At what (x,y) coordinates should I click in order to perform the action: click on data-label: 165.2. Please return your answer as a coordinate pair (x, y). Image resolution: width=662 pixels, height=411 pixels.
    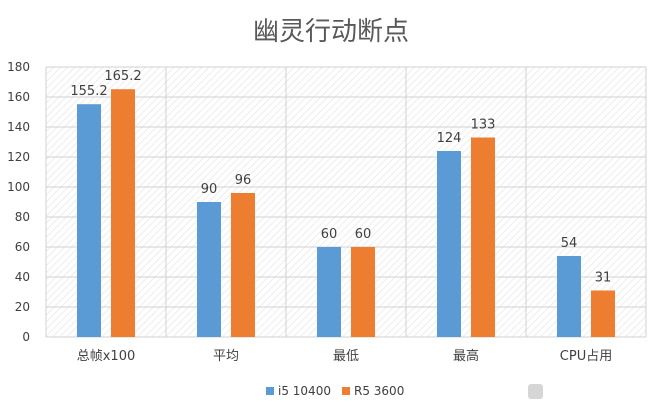
    Looking at the image, I should click on (122, 76).